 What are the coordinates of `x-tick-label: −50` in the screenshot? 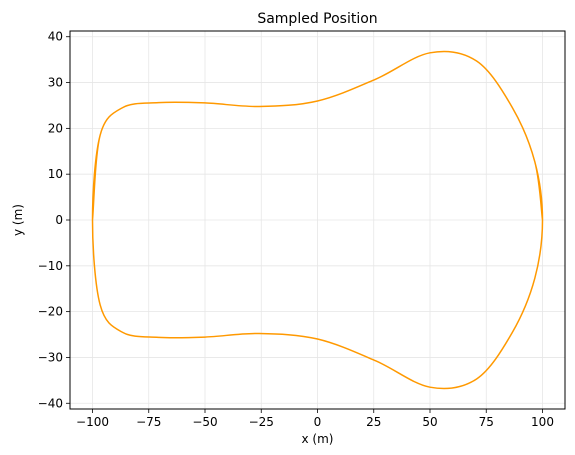 It's located at (204, 422).